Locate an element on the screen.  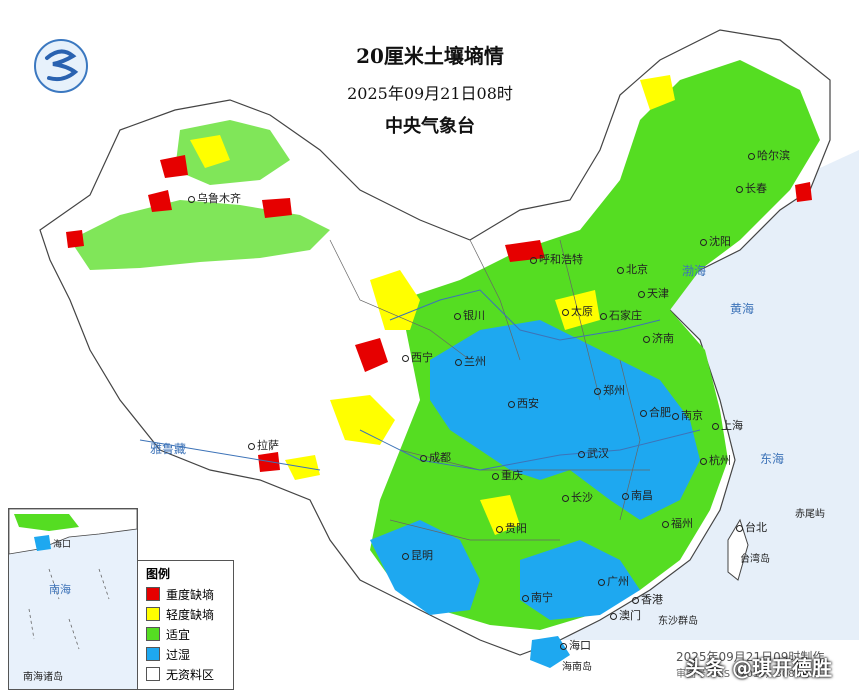
city-tianjin: 天津 is located at coordinates (653, 294).